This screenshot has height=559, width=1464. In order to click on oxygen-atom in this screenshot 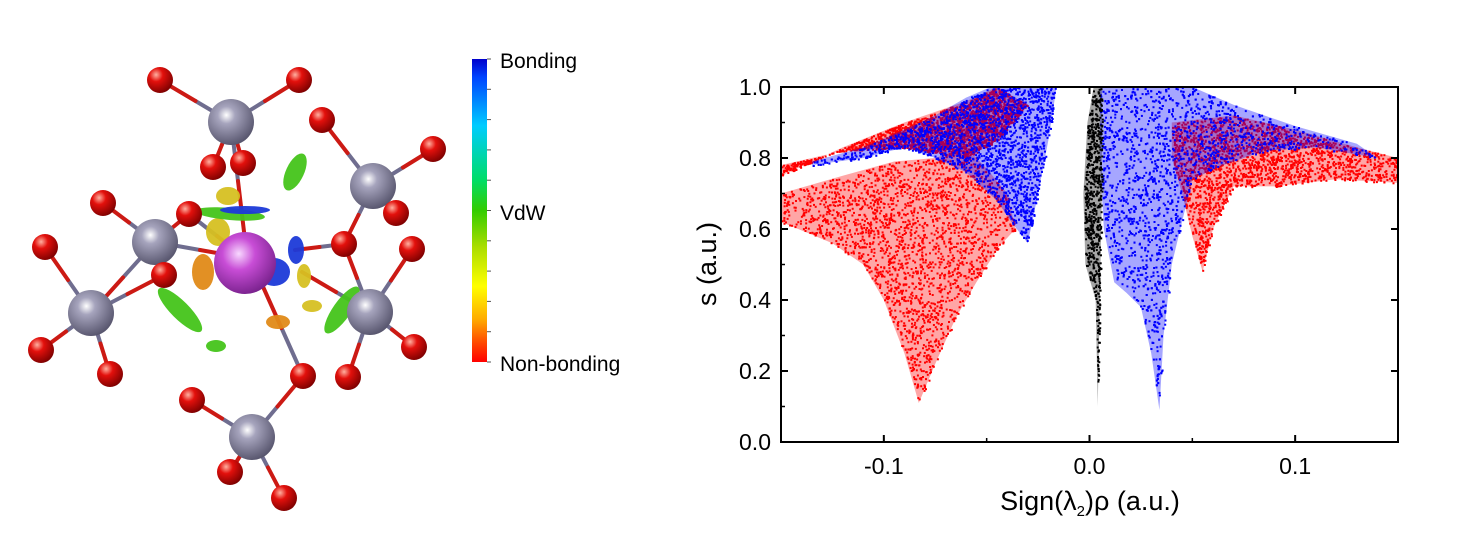, I will do `click(213, 167)`.